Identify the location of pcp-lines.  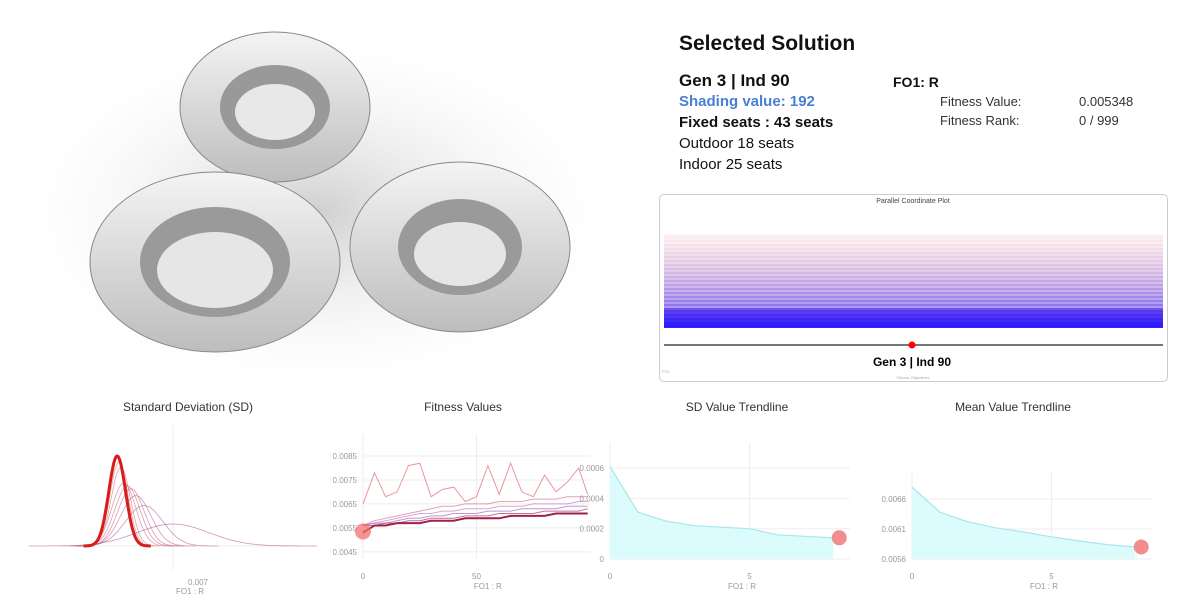
(913, 281).